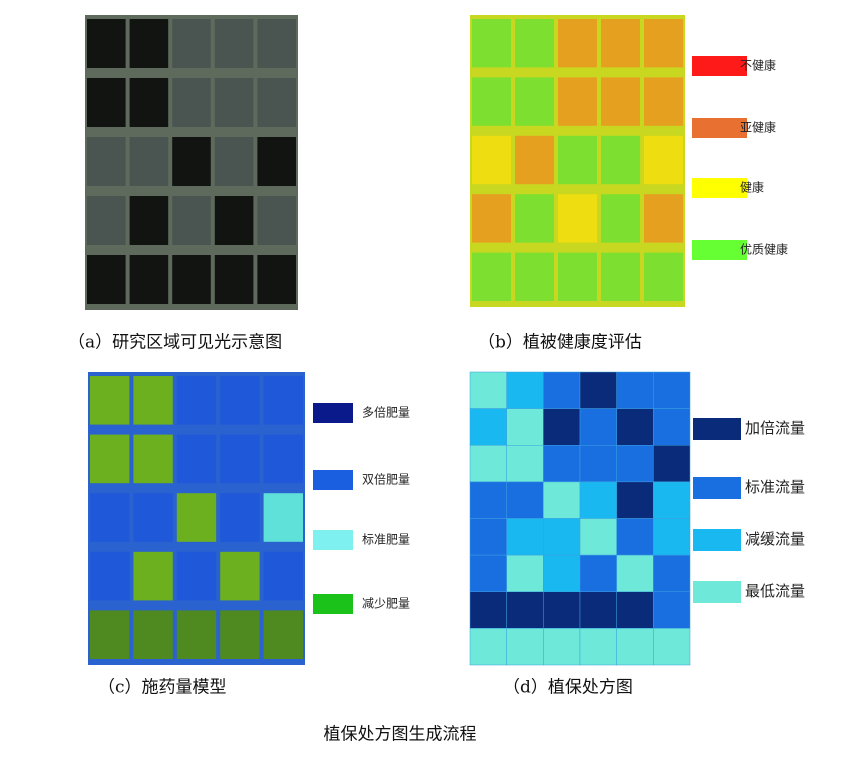  I want to click on legend-label: 健康, so click(752, 187).